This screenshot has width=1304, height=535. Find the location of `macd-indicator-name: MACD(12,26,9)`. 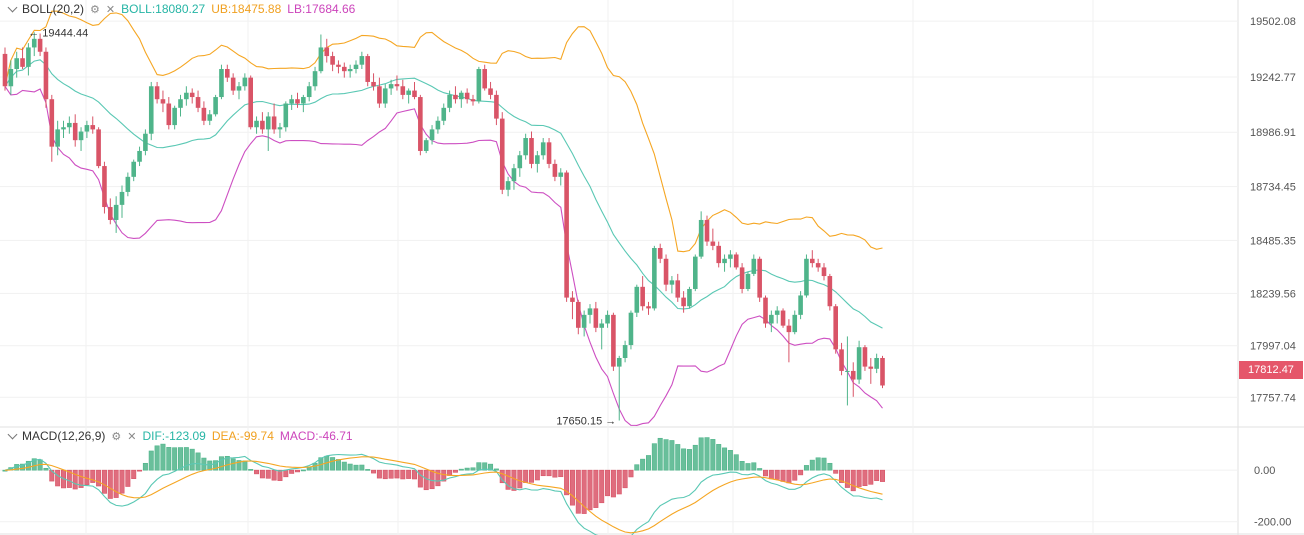

macd-indicator-name: MACD(12,26,9) is located at coordinates (64, 436).